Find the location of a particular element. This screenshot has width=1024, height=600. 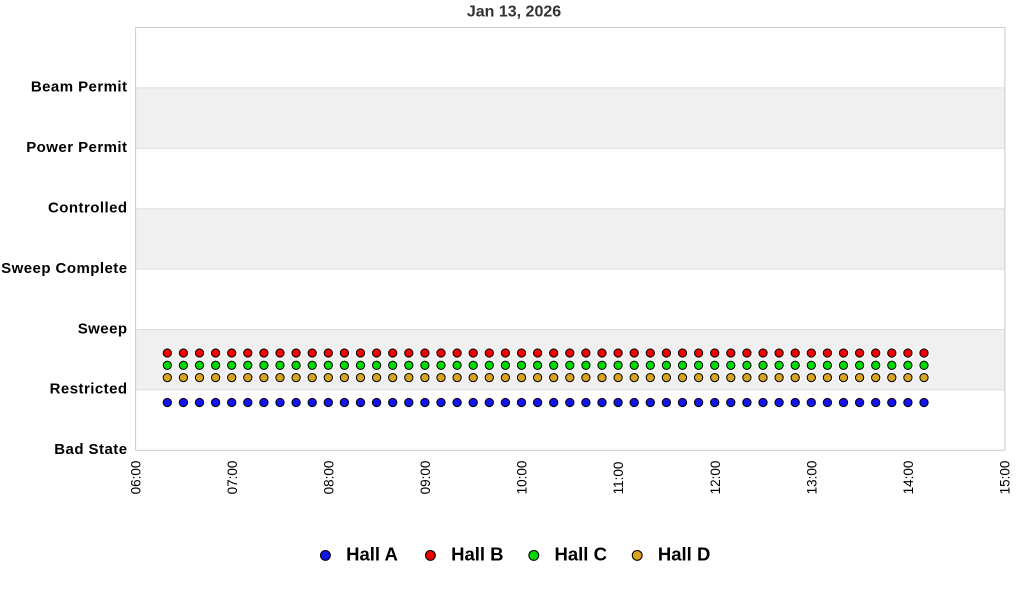

svg-text: Jan 13, 2026 is located at coordinates (514, 12).